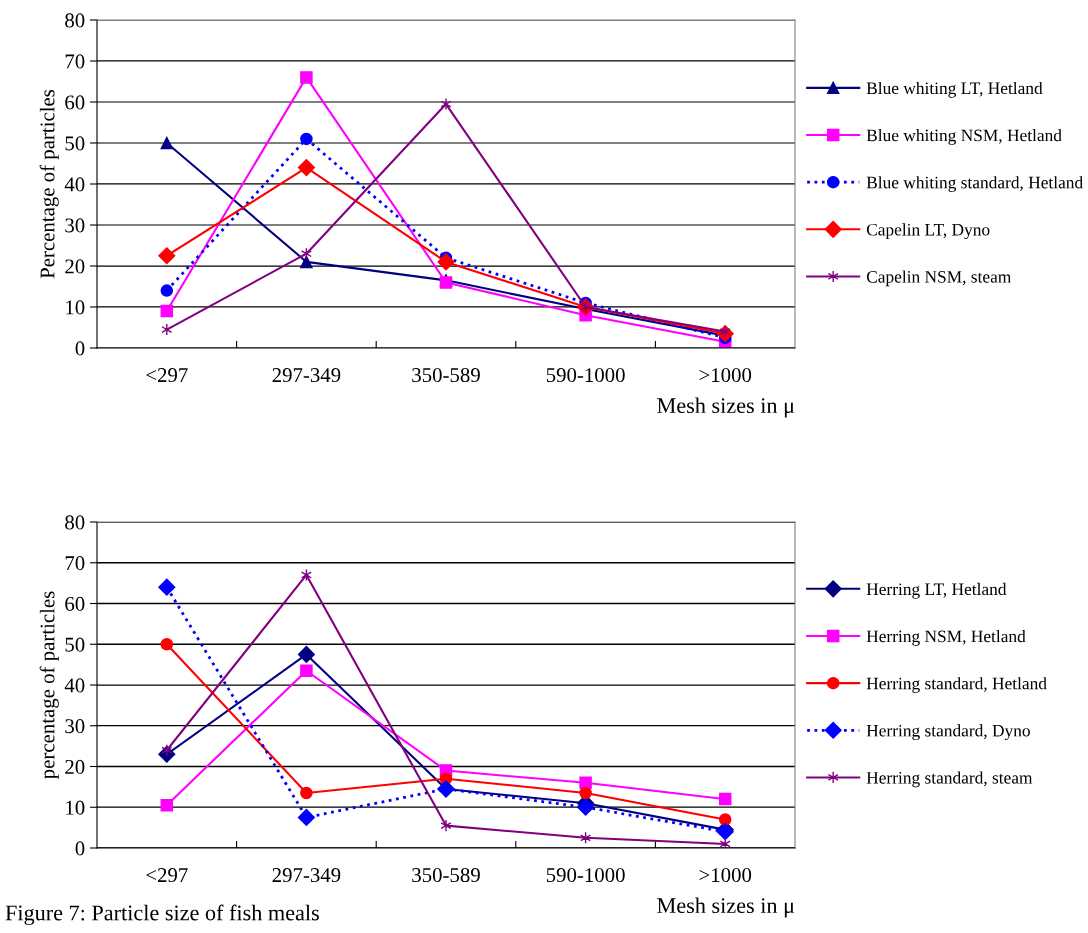 The height and width of the screenshot is (933, 1088). Describe the element at coordinates (949, 779) in the screenshot. I see `legend-label: Herring standard, steam` at that location.